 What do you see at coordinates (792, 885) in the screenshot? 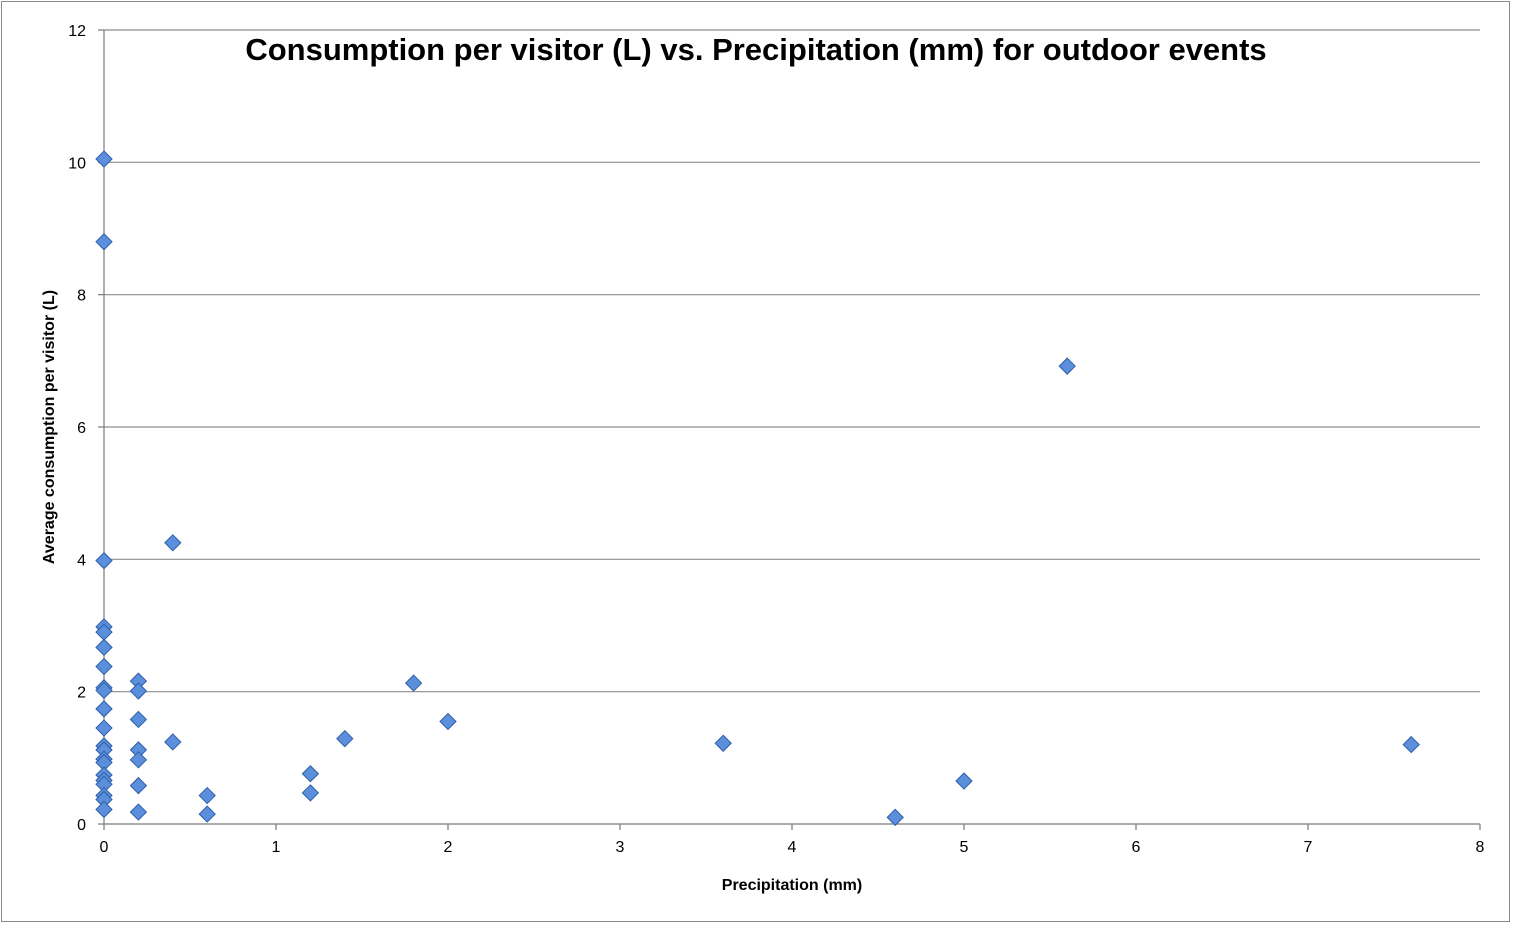
I see `x-axis-title: Precipitation (mm)` at bounding box center [792, 885].